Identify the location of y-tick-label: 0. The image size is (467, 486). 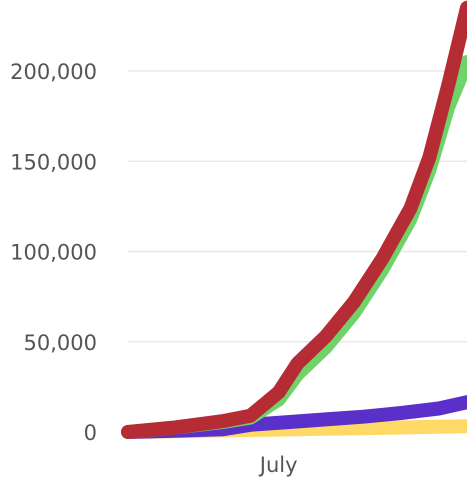
(90, 433).